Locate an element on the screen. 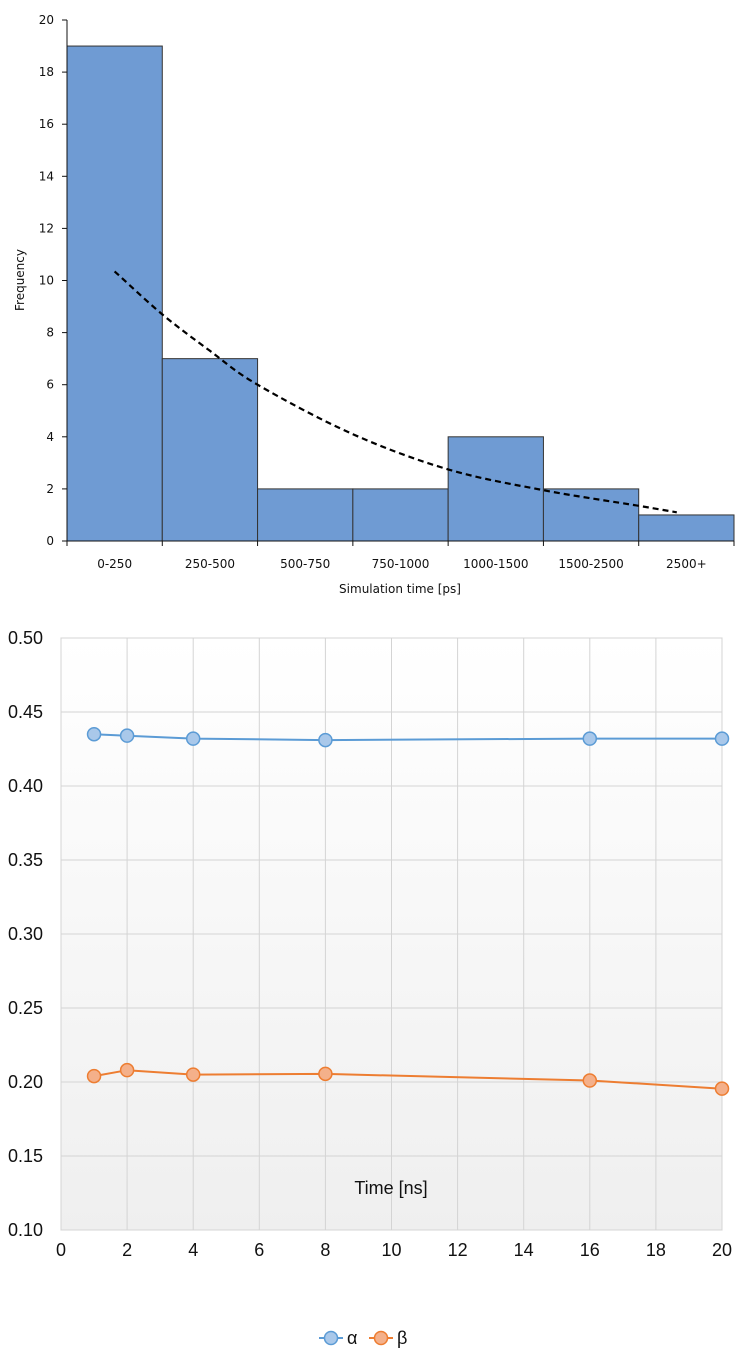  y-tick-label: 0.30 is located at coordinates (25, 934).